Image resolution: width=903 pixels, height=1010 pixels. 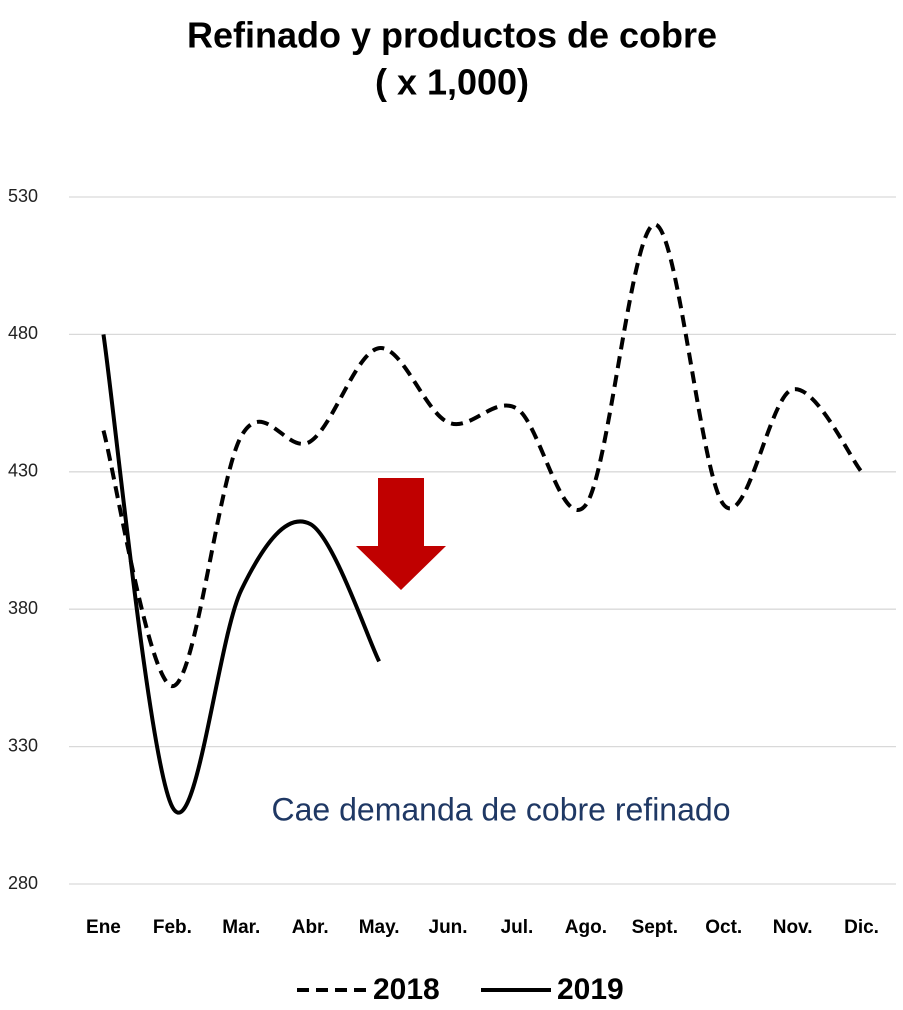 What do you see at coordinates (448, 927) in the screenshot?
I see `x-tick-label: Jun.` at bounding box center [448, 927].